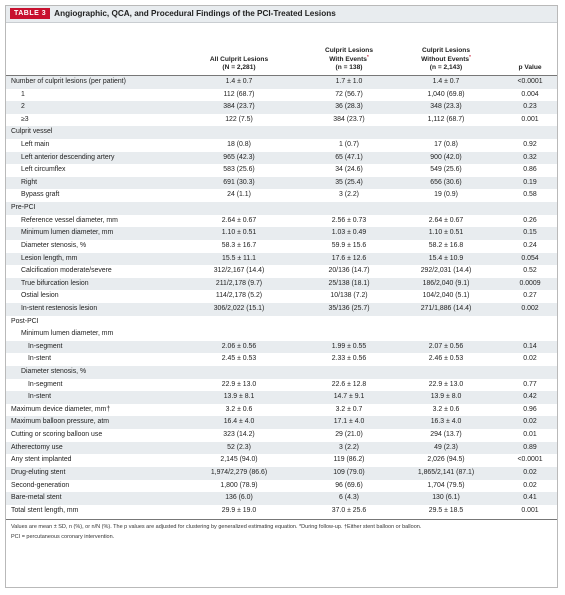  Describe the element at coordinates (530, 435) in the screenshot. I see `cell-p-value: 0.01` at that location.